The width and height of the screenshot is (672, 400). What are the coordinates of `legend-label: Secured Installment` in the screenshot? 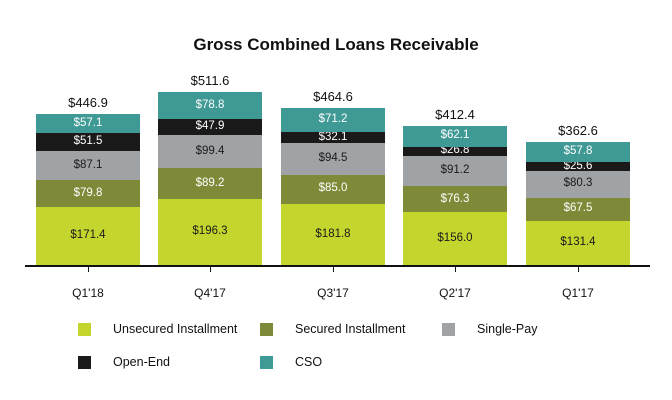 It's located at (350, 329).